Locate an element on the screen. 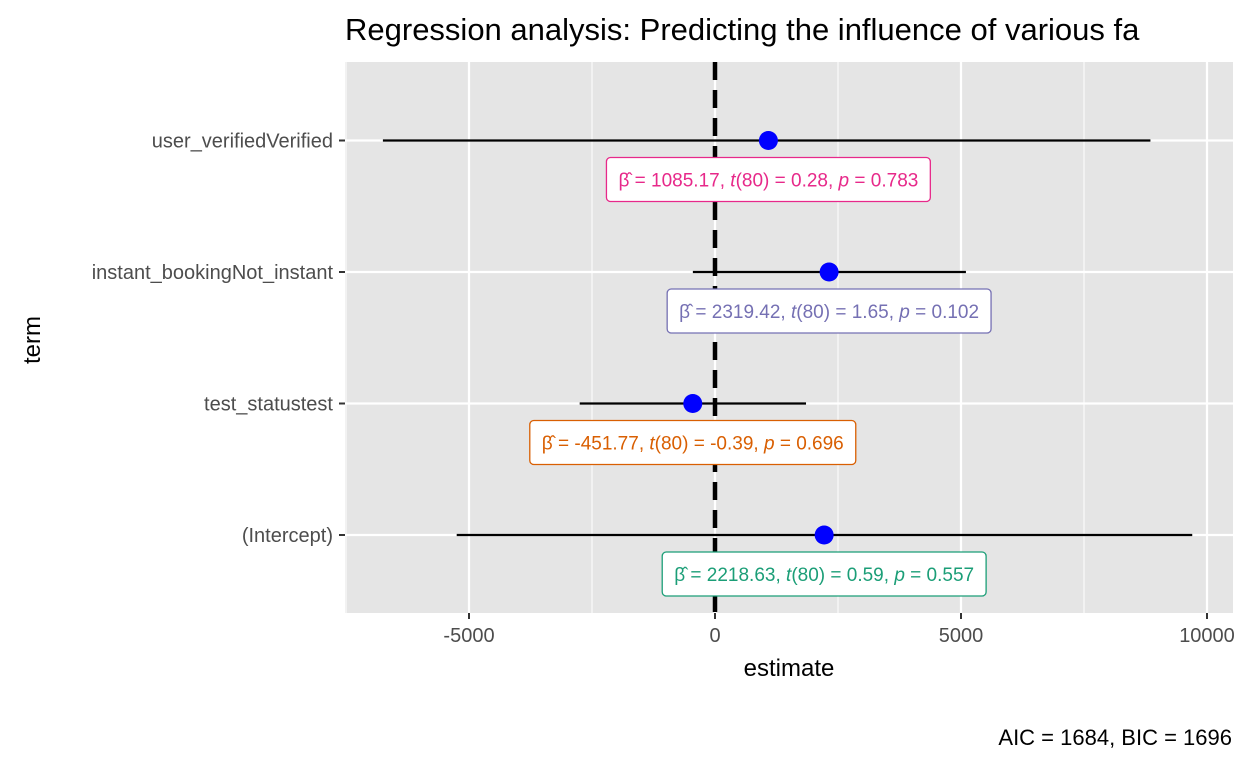  annotation-text: β̂ = -451.77, t(80) = -0.39, p = 0.696 is located at coordinates (693, 444).